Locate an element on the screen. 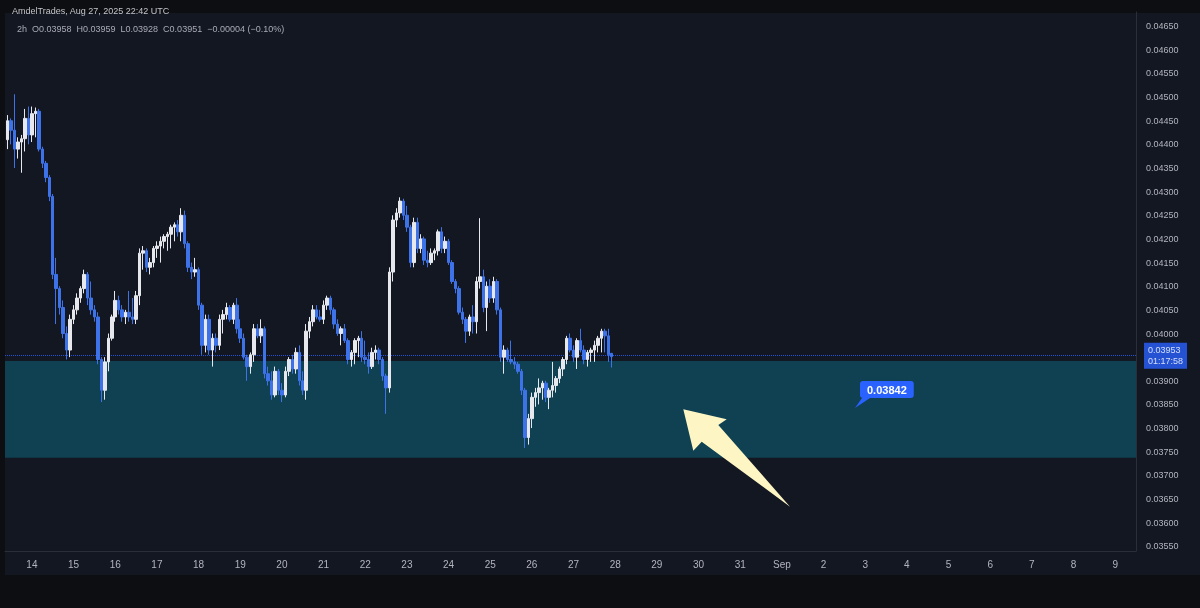  x-tick-label: Sep is located at coordinates (782, 564).